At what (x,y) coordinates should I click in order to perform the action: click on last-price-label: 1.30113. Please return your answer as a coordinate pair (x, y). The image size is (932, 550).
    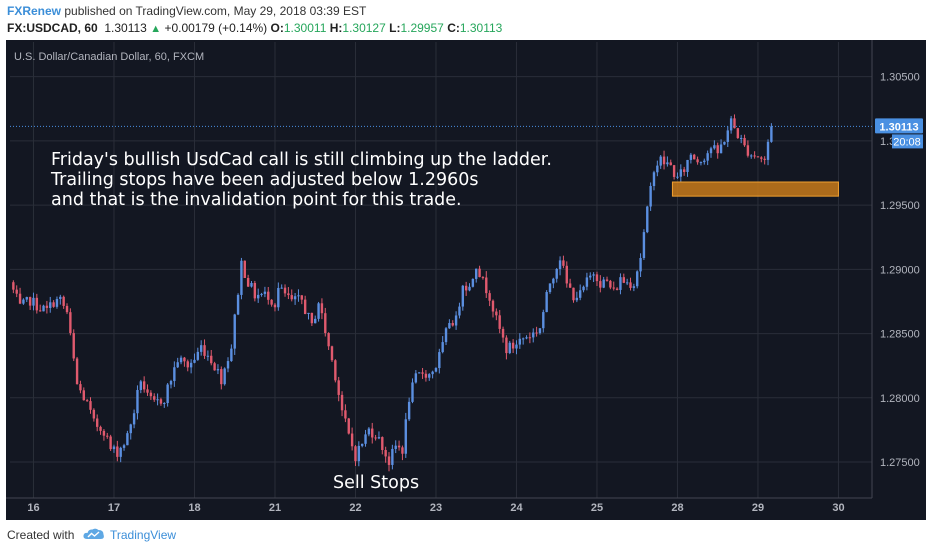
    Looking at the image, I should click on (898, 127).